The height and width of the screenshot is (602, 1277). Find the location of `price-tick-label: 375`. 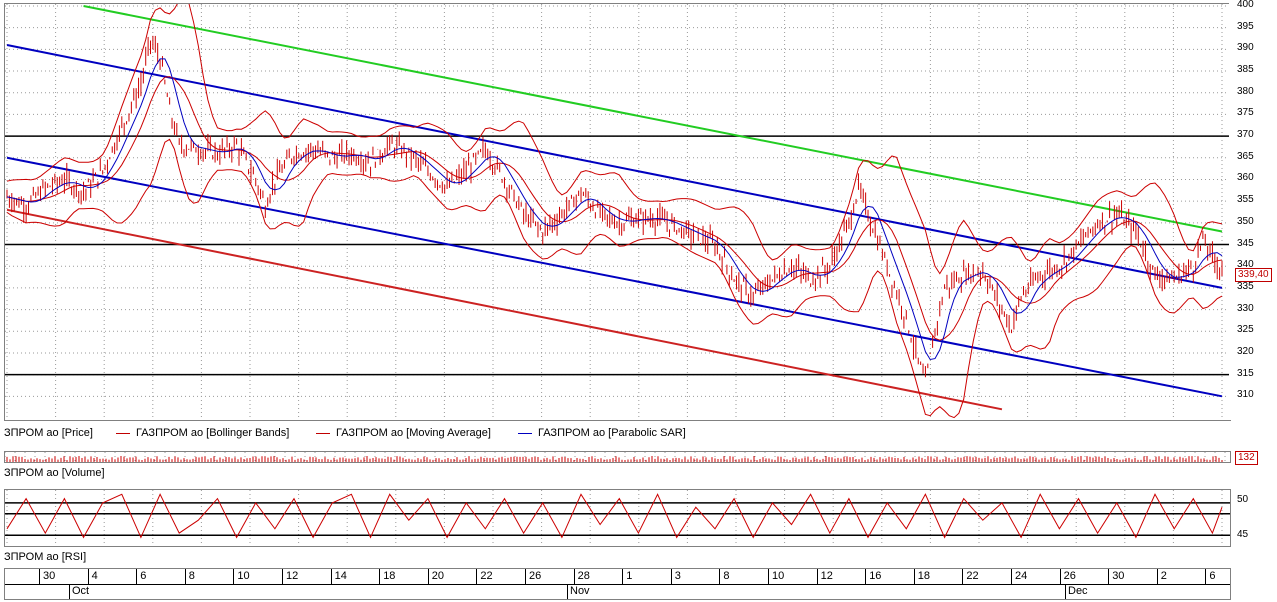

price-tick-label: 375 is located at coordinates (1245, 113).